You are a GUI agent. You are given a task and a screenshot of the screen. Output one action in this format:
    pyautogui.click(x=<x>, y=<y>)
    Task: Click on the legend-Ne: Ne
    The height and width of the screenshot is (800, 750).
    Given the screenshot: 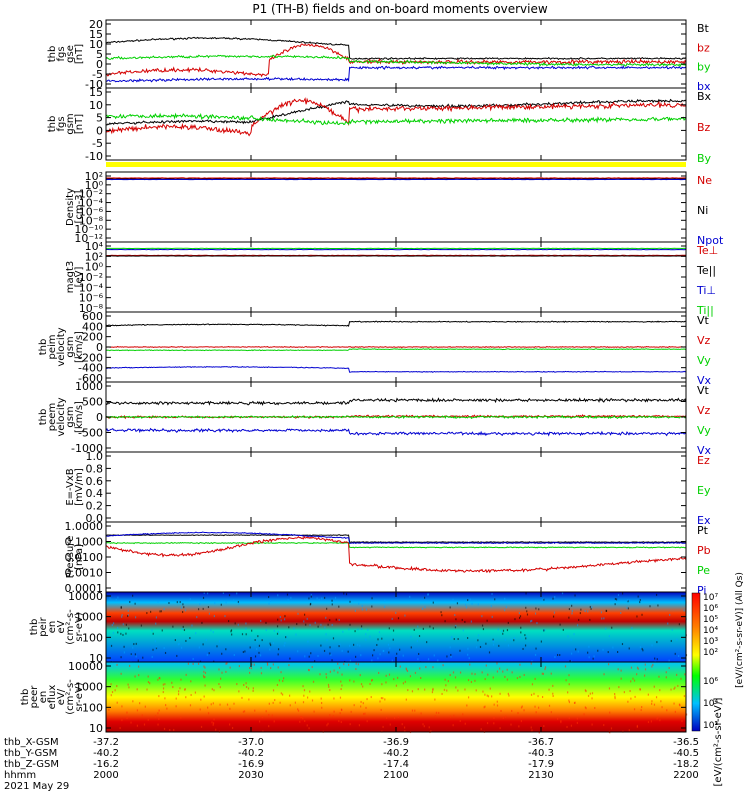 What is the action you would take?
    pyautogui.click(x=704, y=180)
    